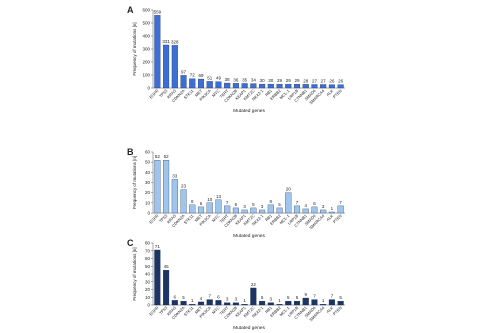  Describe the element at coordinates (249, 111) in the screenshot. I see `x-axis-label: Mutated genes` at that location.